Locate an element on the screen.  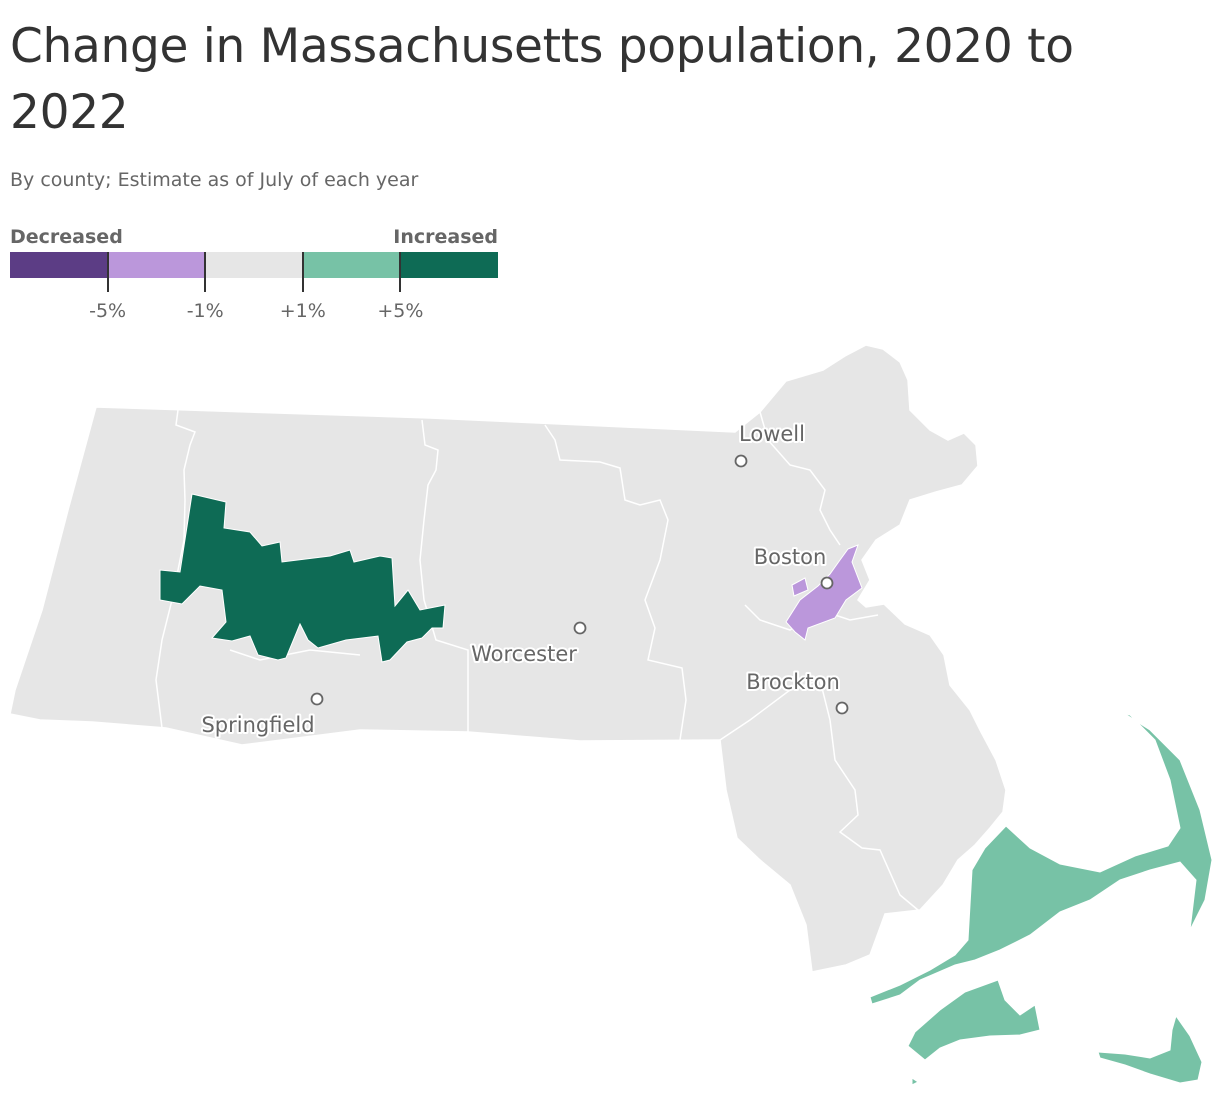
city-markers is located at coordinates (579, 584).